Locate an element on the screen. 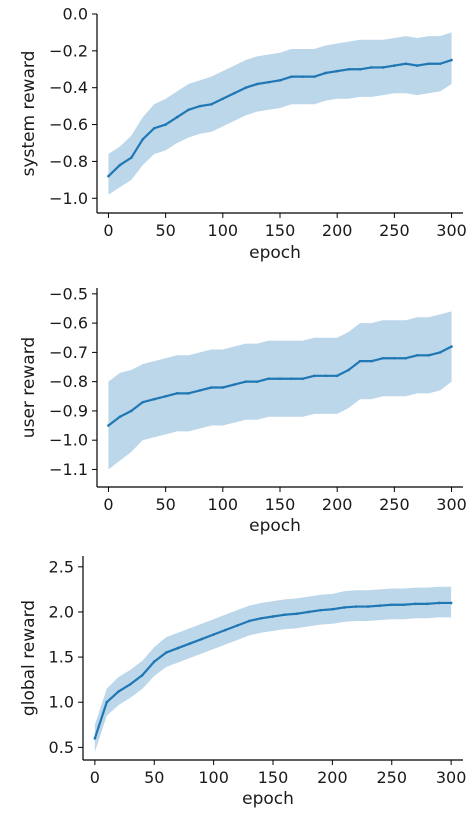 Image resolution: width=474 pixels, height=831 pixels. global-reward-x-tick-label: 200 is located at coordinates (332, 777).